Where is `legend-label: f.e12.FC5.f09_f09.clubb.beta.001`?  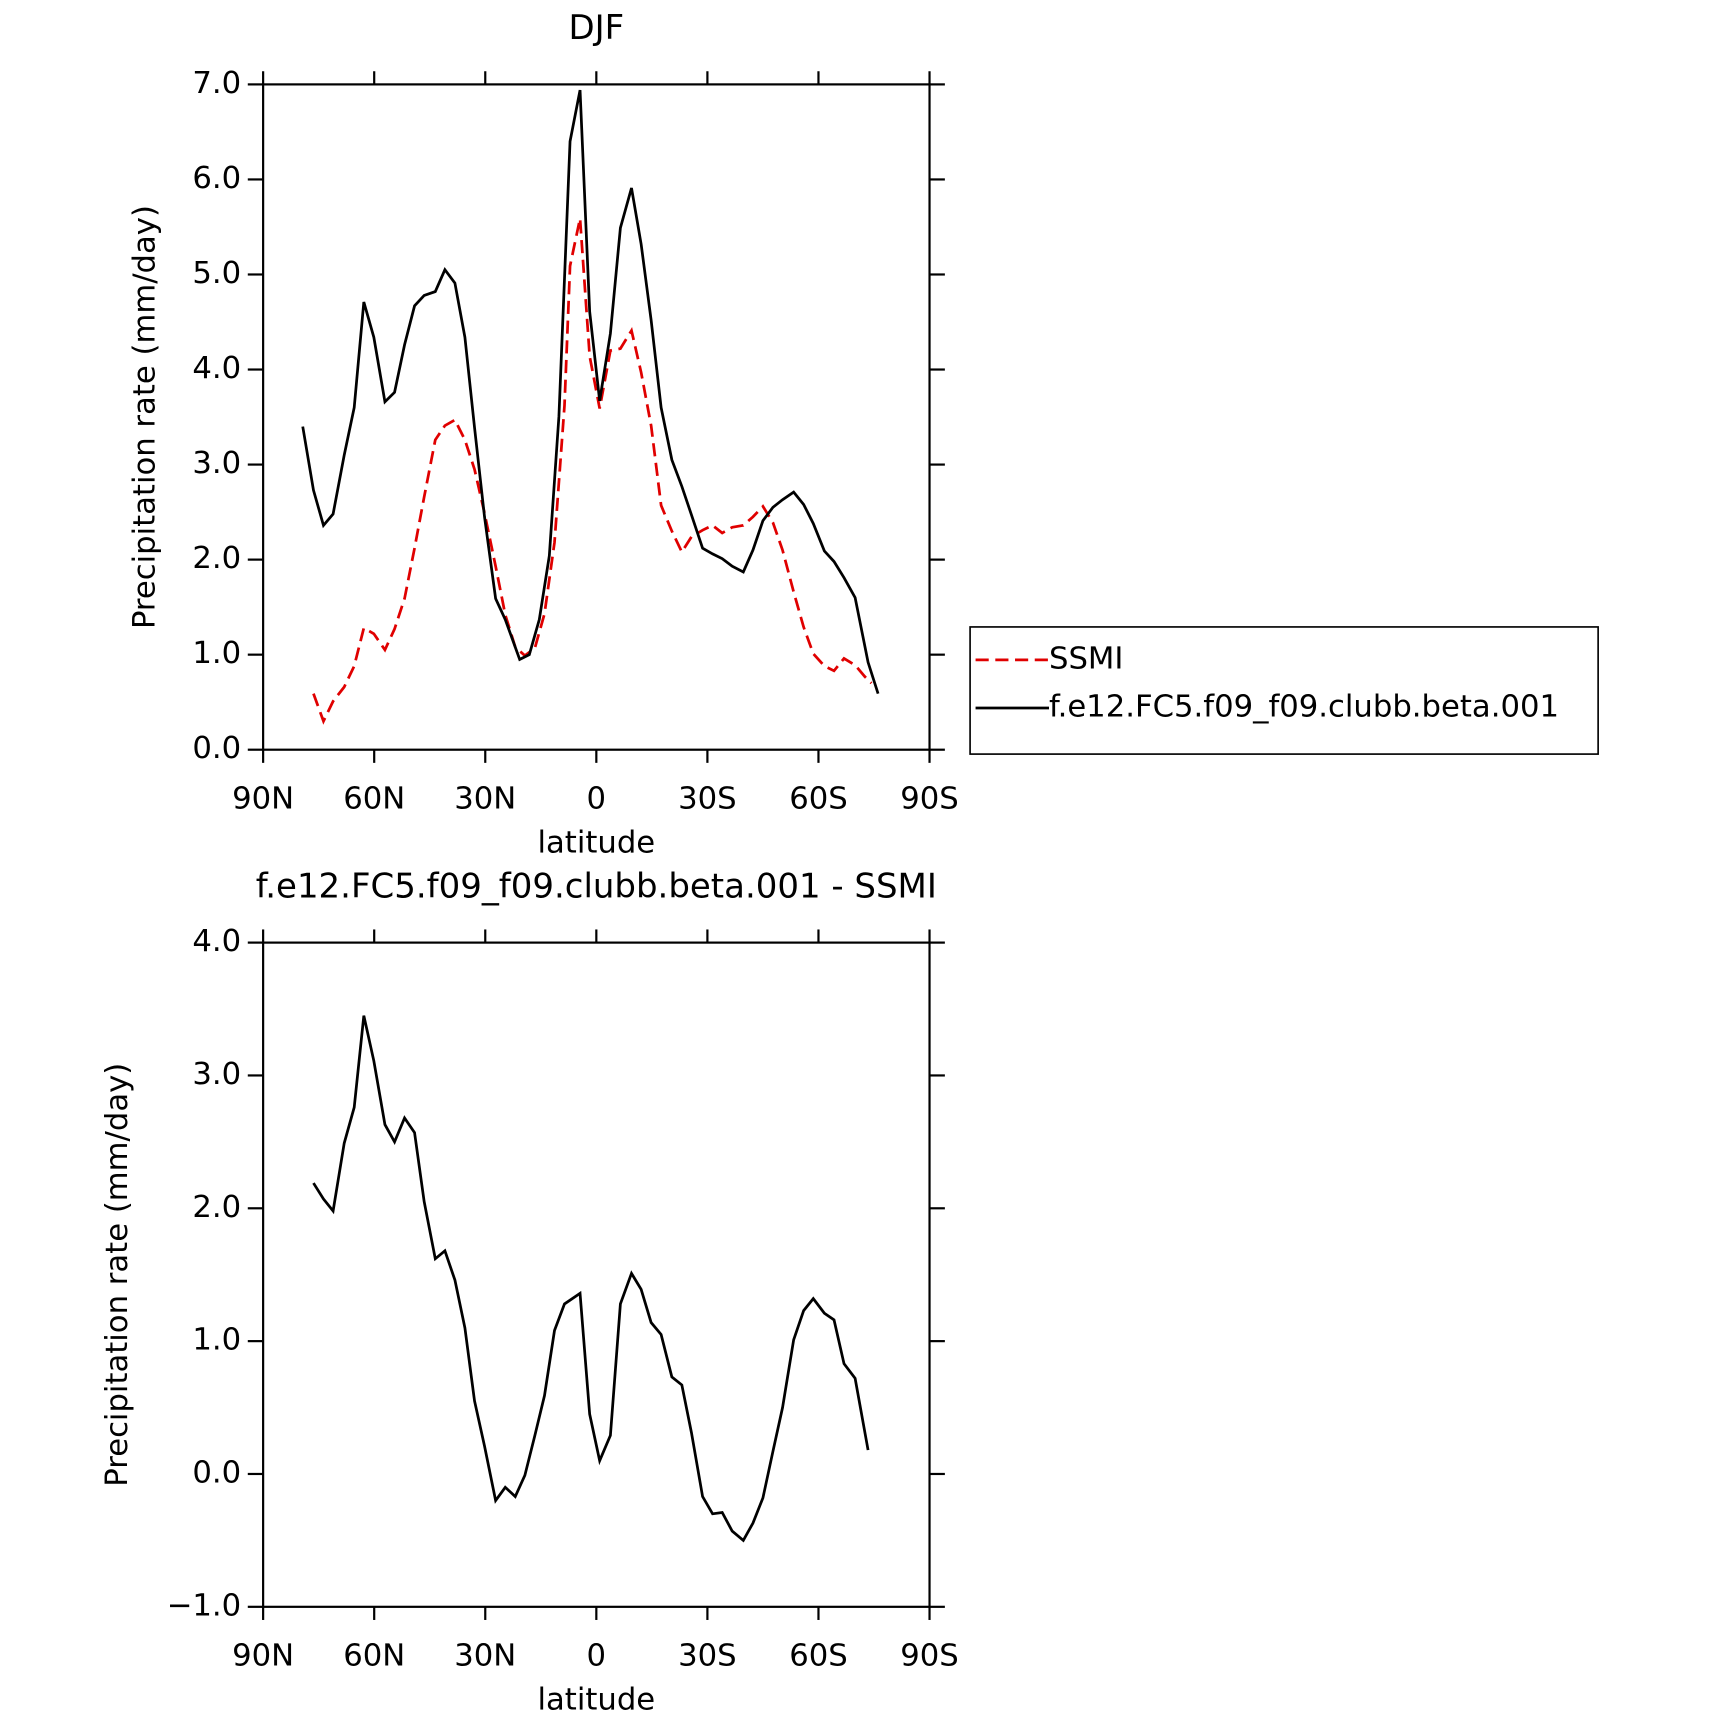 legend-label: f.e12.FC5.f09_f09.clubb.beta.001 is located at coordinates (1304, 707).